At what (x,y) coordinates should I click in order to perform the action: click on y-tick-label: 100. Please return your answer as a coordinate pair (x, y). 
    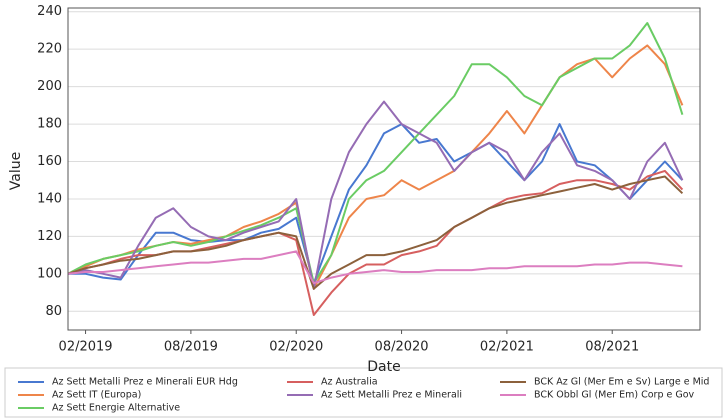
    Looking at the image, I should click on (49, 273).